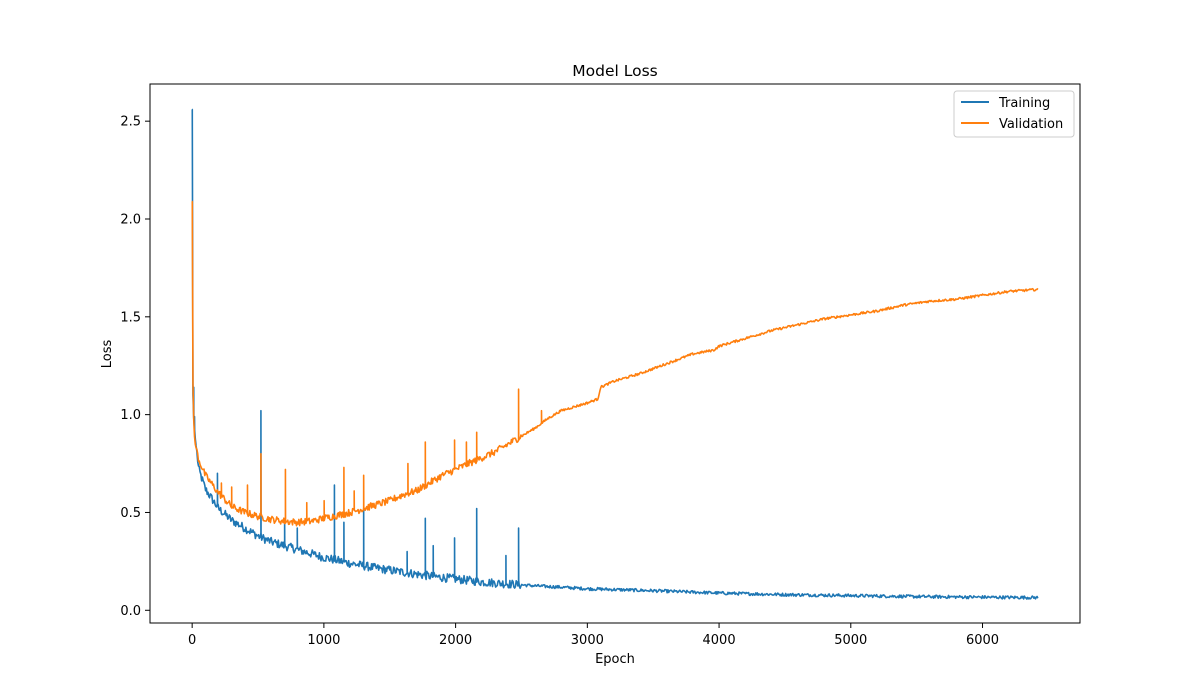  I want to click on x-tick-label: 1000, so click(323, 640).